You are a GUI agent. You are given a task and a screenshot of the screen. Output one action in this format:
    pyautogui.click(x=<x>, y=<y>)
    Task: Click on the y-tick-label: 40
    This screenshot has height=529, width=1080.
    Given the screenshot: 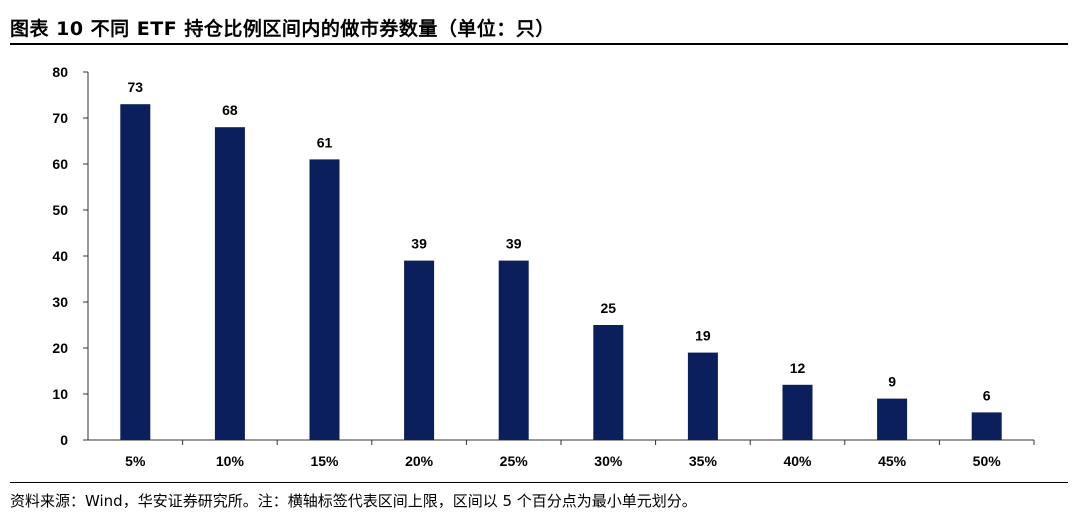 What is the action you would take?
    pyautogui.click(x=60, y=256)
    